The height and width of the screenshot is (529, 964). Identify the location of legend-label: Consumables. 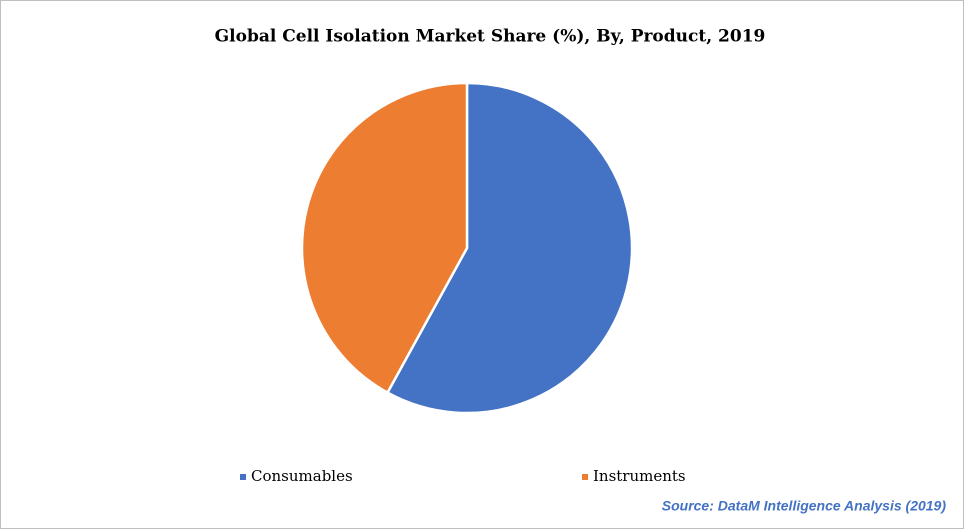
(302, 476).